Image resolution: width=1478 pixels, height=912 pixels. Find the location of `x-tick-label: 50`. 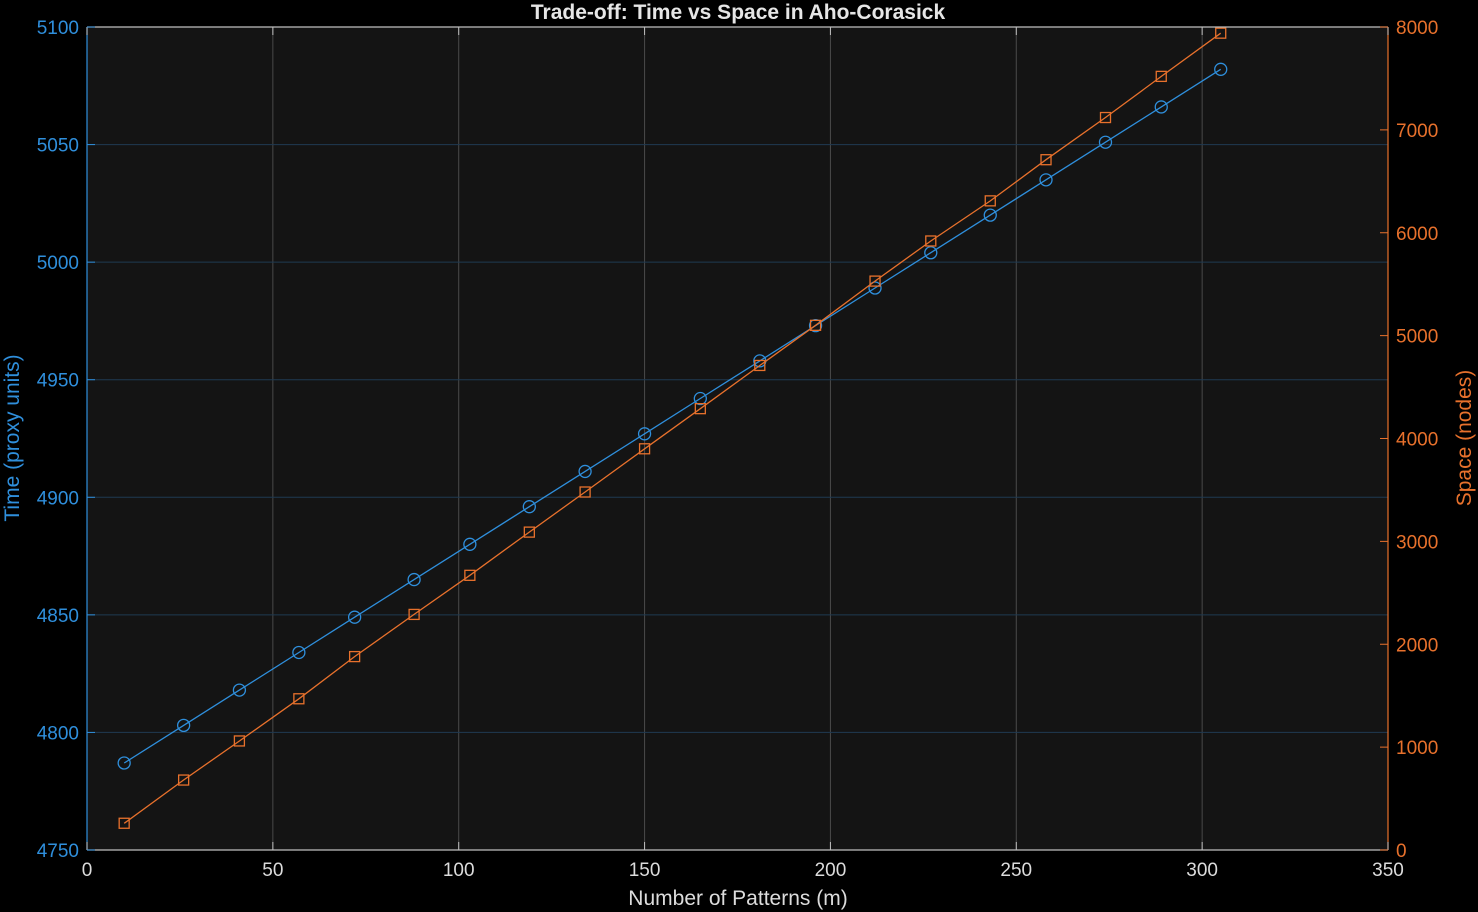

x-tick-label: 50 is located at coordinates (272, 870).